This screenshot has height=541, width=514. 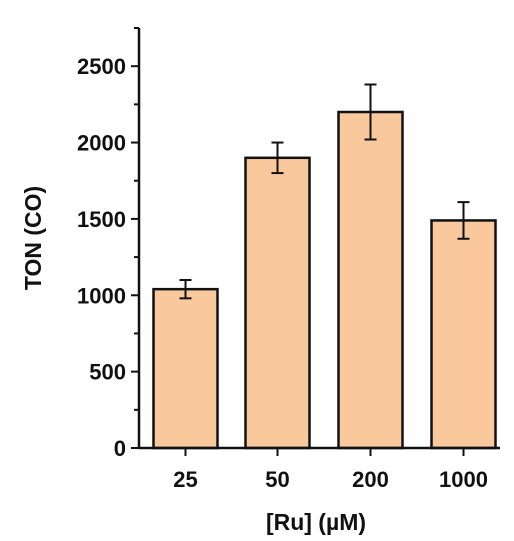 What do you see at coordinates (120, 448) in the screenshot?
I see `y-tick-label: 0` at bounding box center [120, 448].